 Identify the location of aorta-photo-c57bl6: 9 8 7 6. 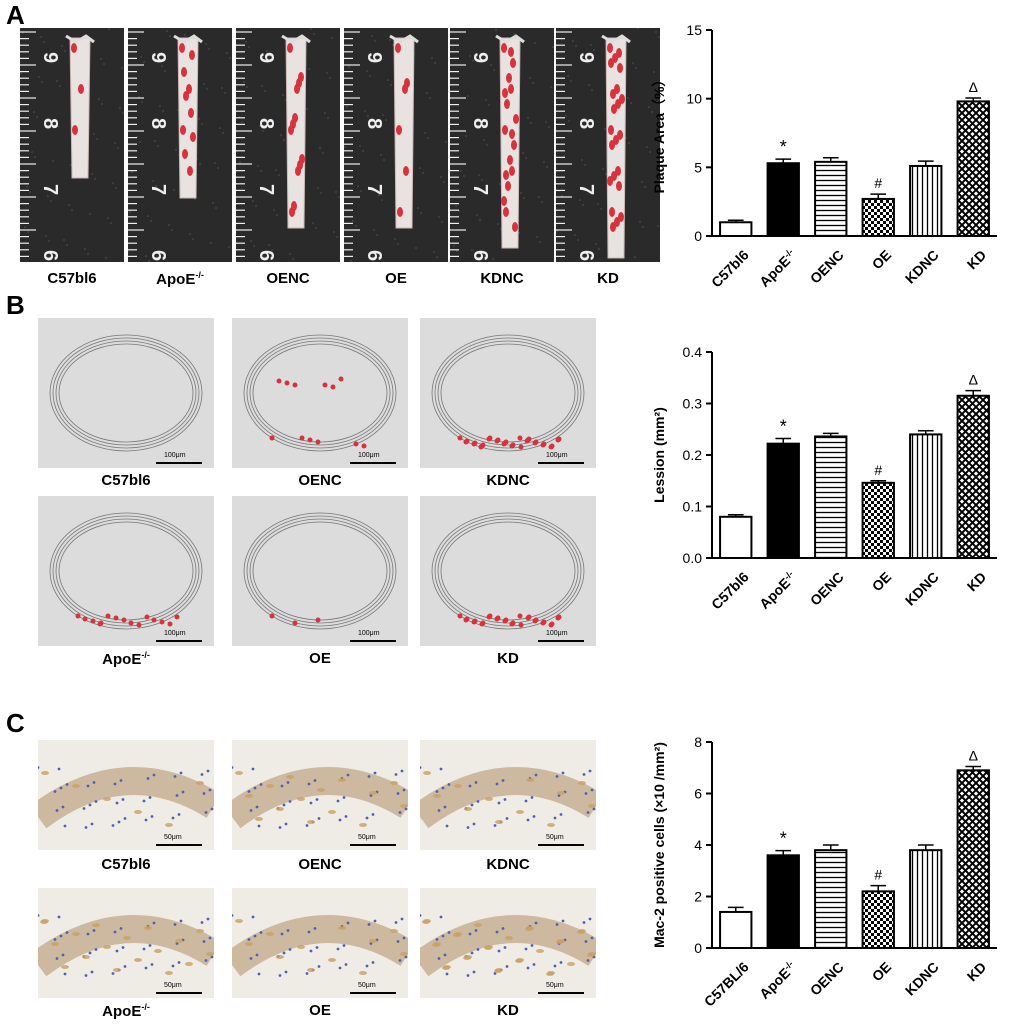
(72, 145).